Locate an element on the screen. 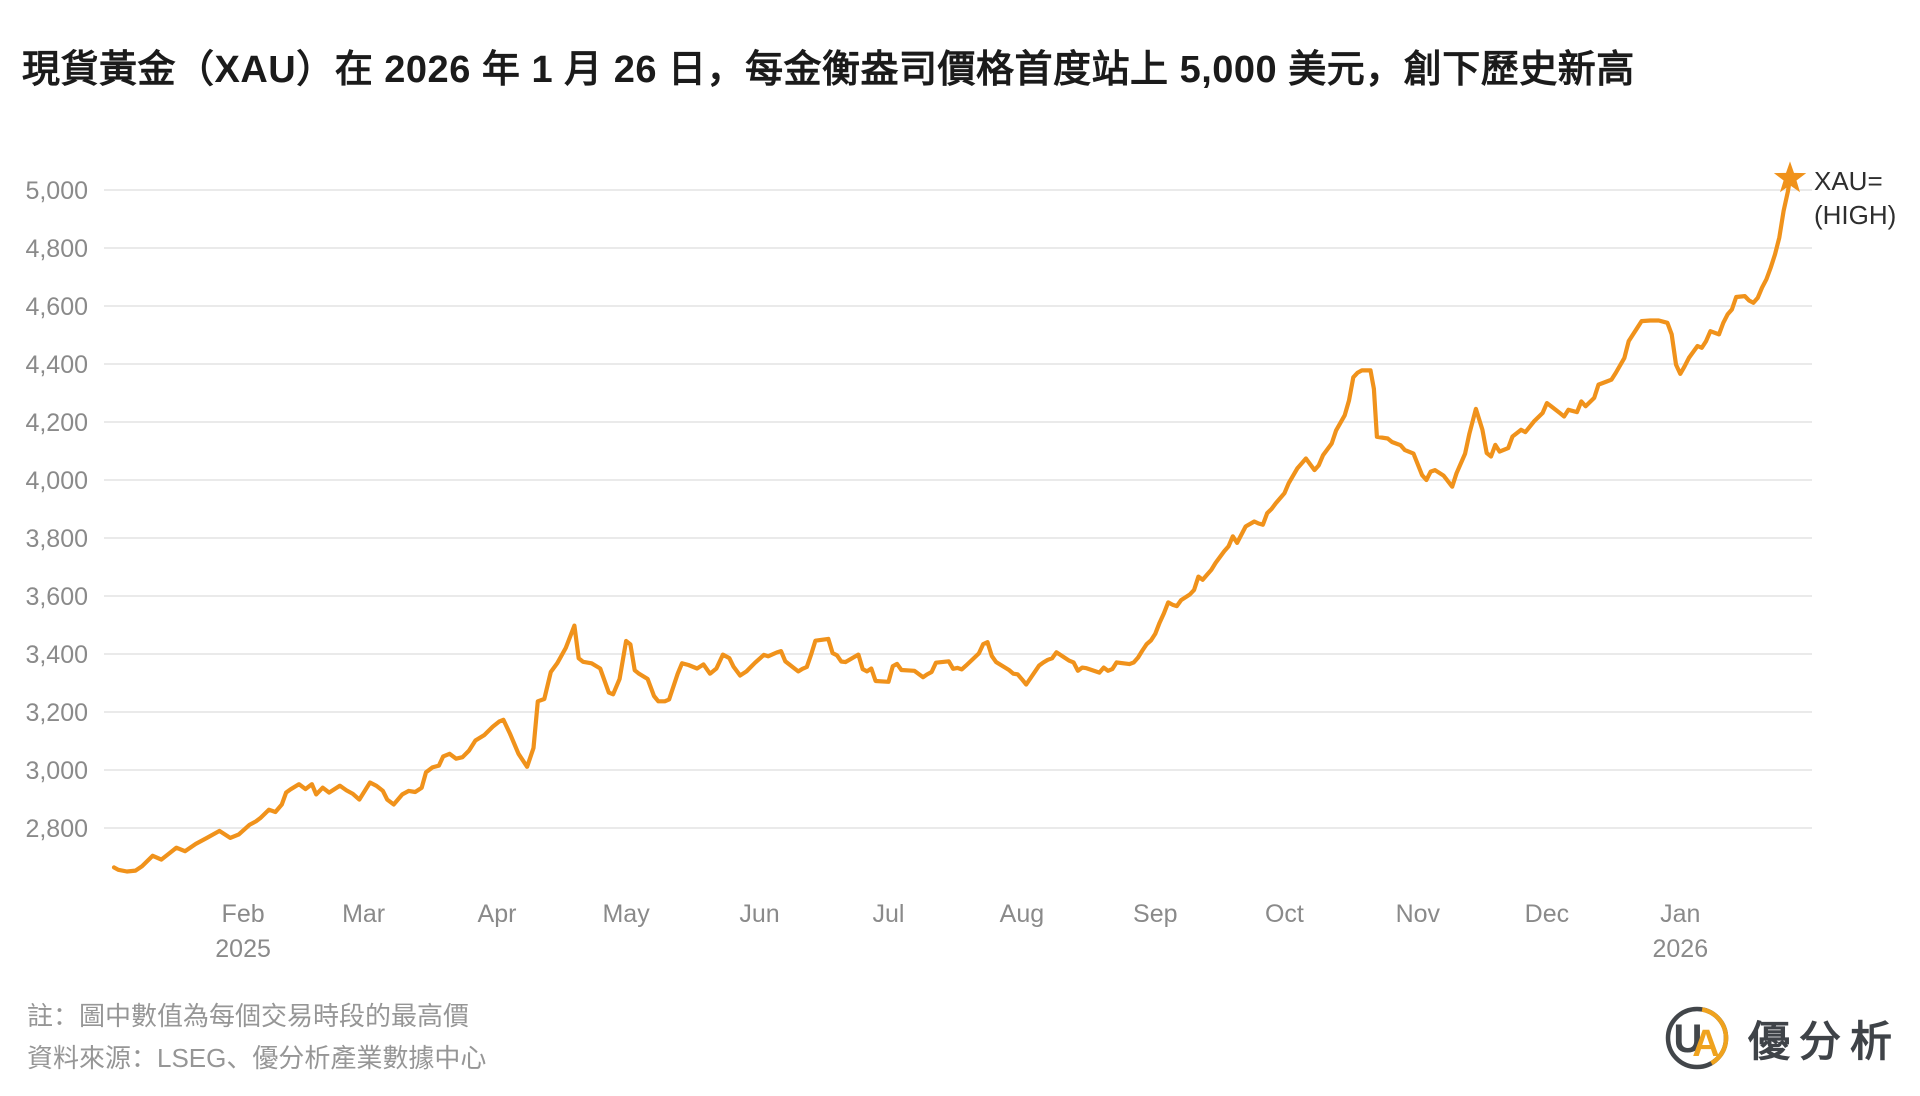 The width and height of the screenshot is (1920, 1096). x-tick-year-label: 2026 is located at coordinates (1680, 949).